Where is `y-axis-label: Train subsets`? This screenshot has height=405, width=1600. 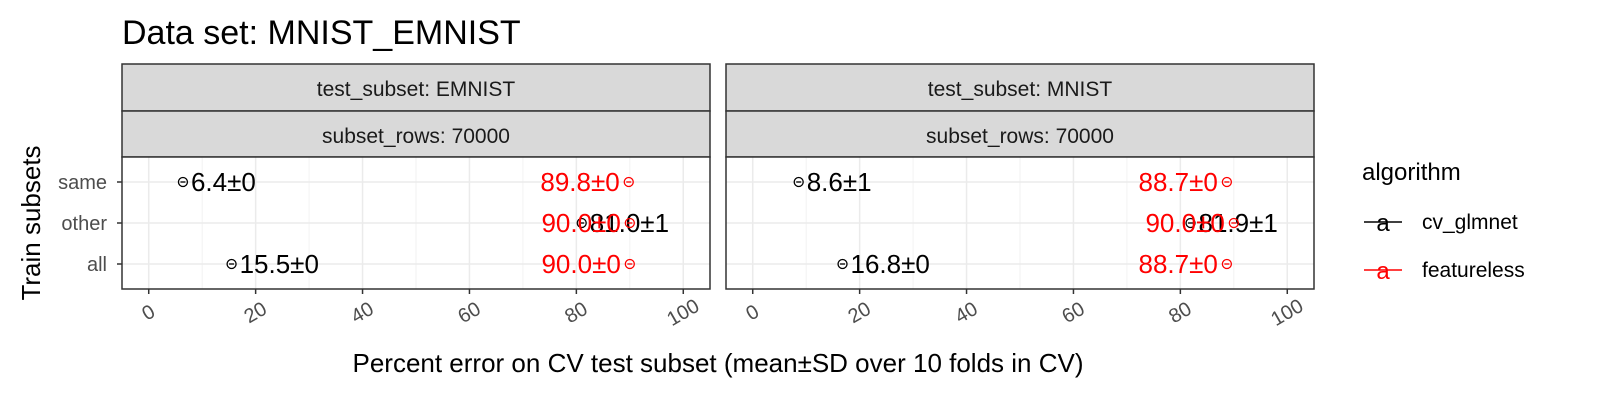 y-axis-label: Train subsets is located at coordinates (31, 222).